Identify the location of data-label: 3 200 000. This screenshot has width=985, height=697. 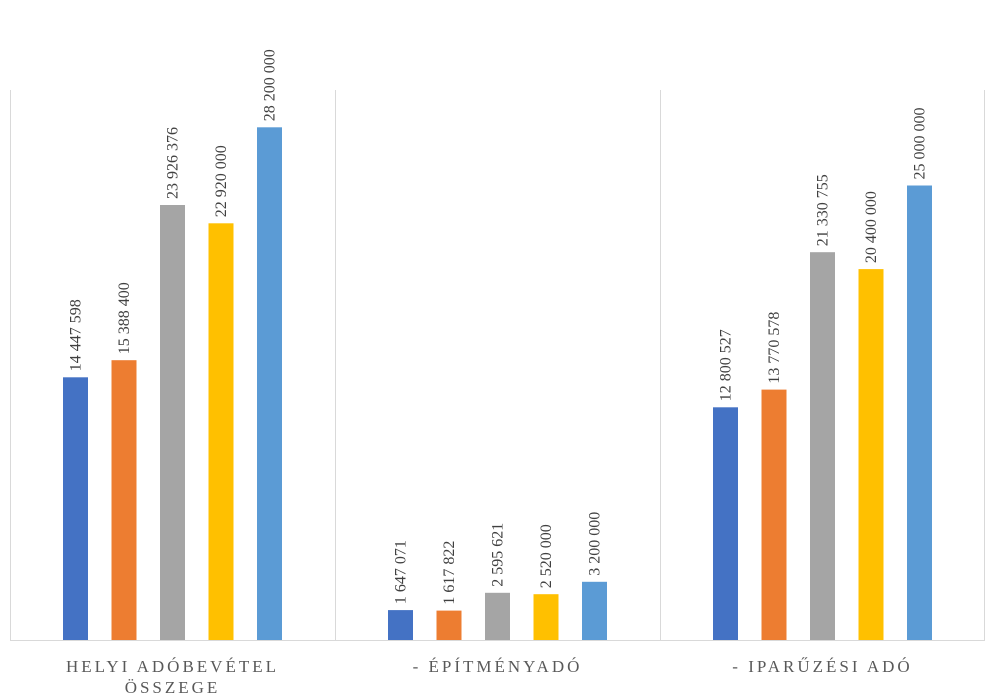
(595, 544).